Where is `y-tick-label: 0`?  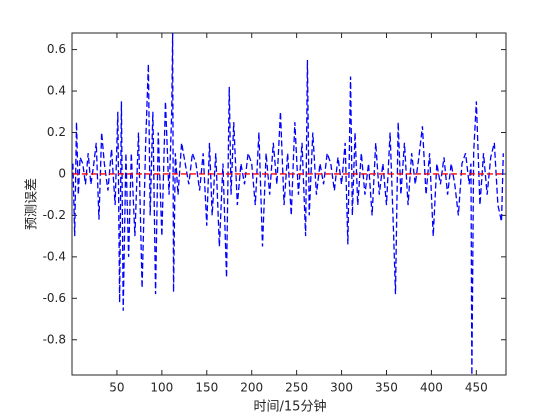
y-tick-label: 0 is located at coordinates (62, 173).